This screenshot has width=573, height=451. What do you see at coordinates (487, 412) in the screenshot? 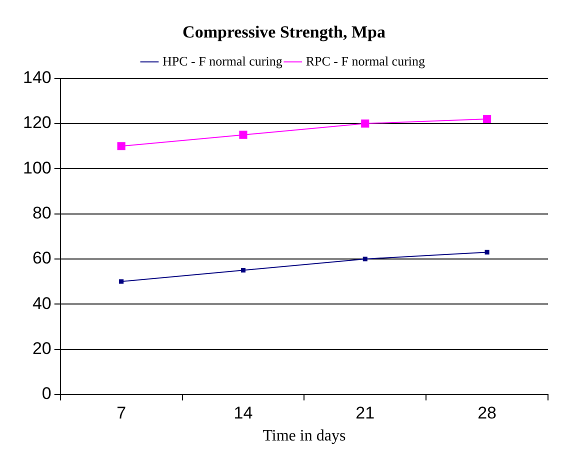
I see `x-tick-label: 28` at bounding box center [487, 412].